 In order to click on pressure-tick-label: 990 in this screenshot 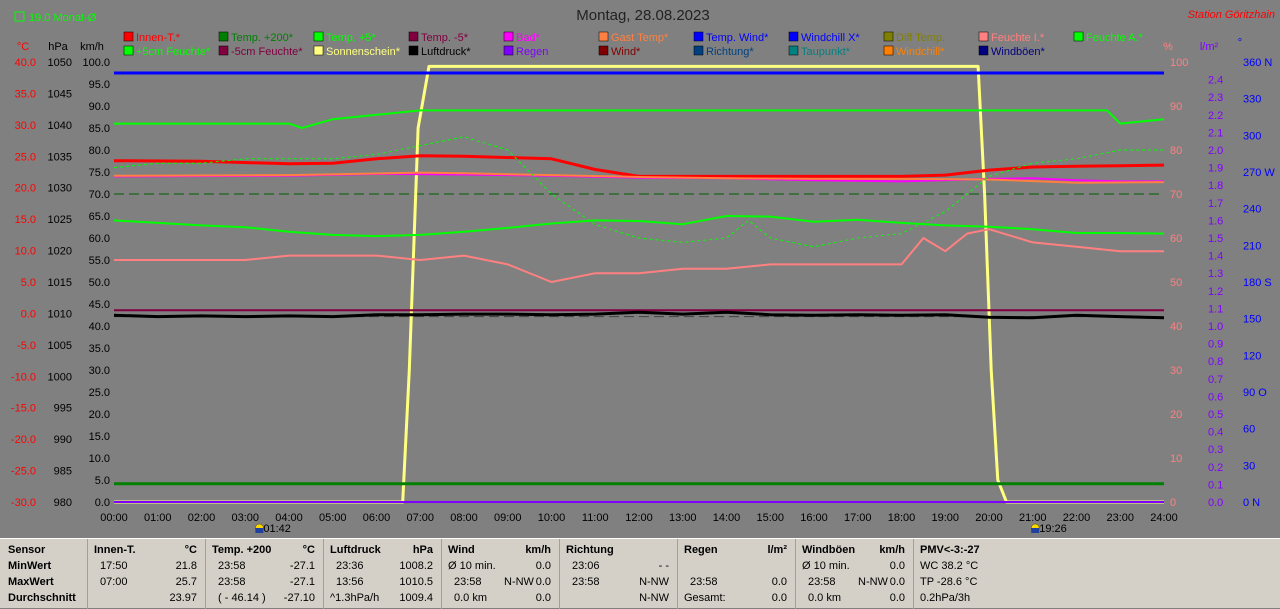, I will do `click(63, 440)`.